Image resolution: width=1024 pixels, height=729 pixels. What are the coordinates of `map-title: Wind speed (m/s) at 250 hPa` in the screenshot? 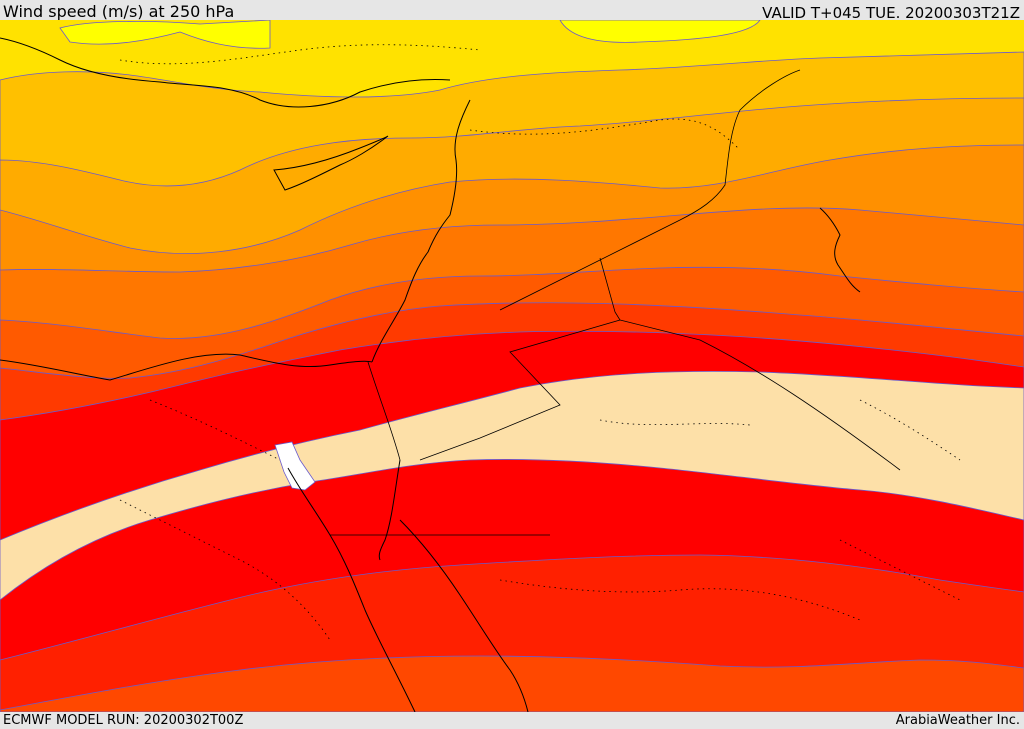 It's located at (119, 11).